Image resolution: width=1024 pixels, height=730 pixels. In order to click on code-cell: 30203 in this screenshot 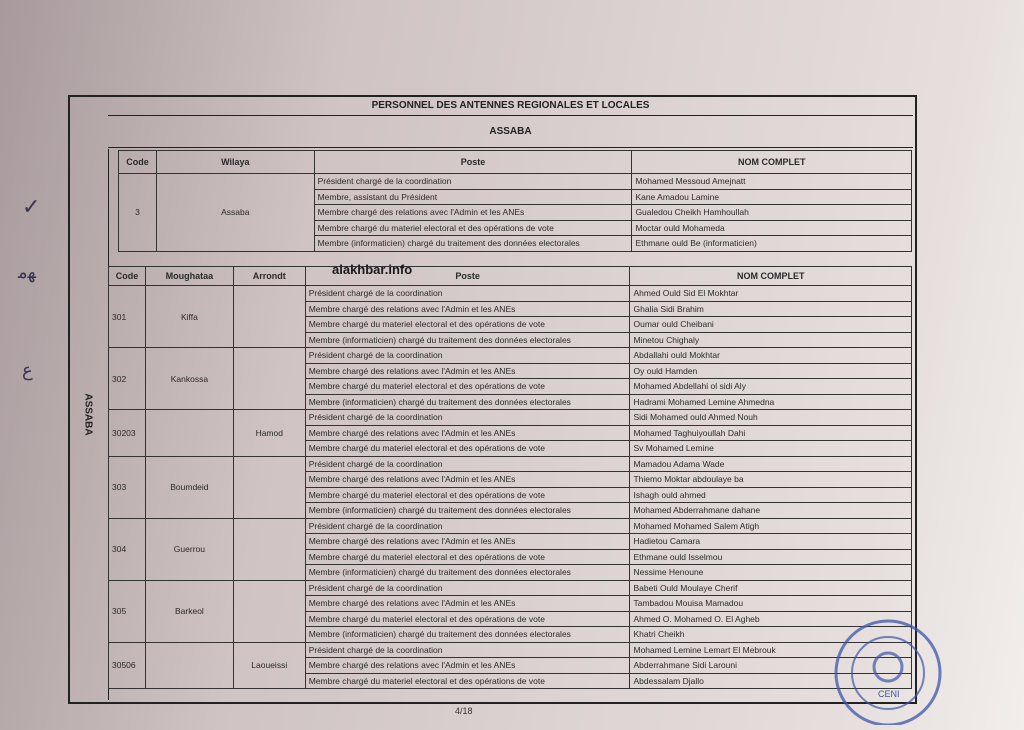, I will do `click(127, 433)`.